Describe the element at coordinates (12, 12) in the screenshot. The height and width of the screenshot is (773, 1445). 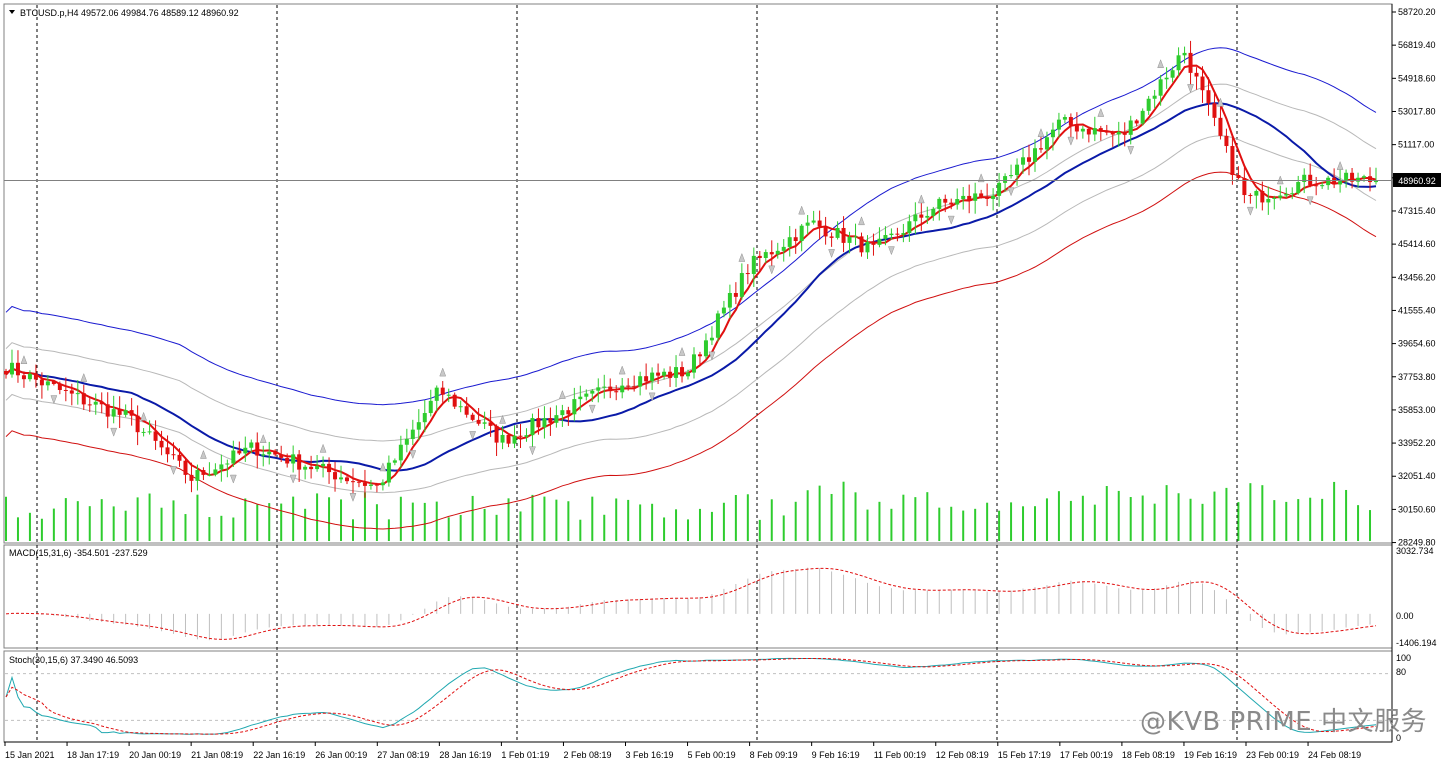
I see `collapse-triangle-icon` at that location.